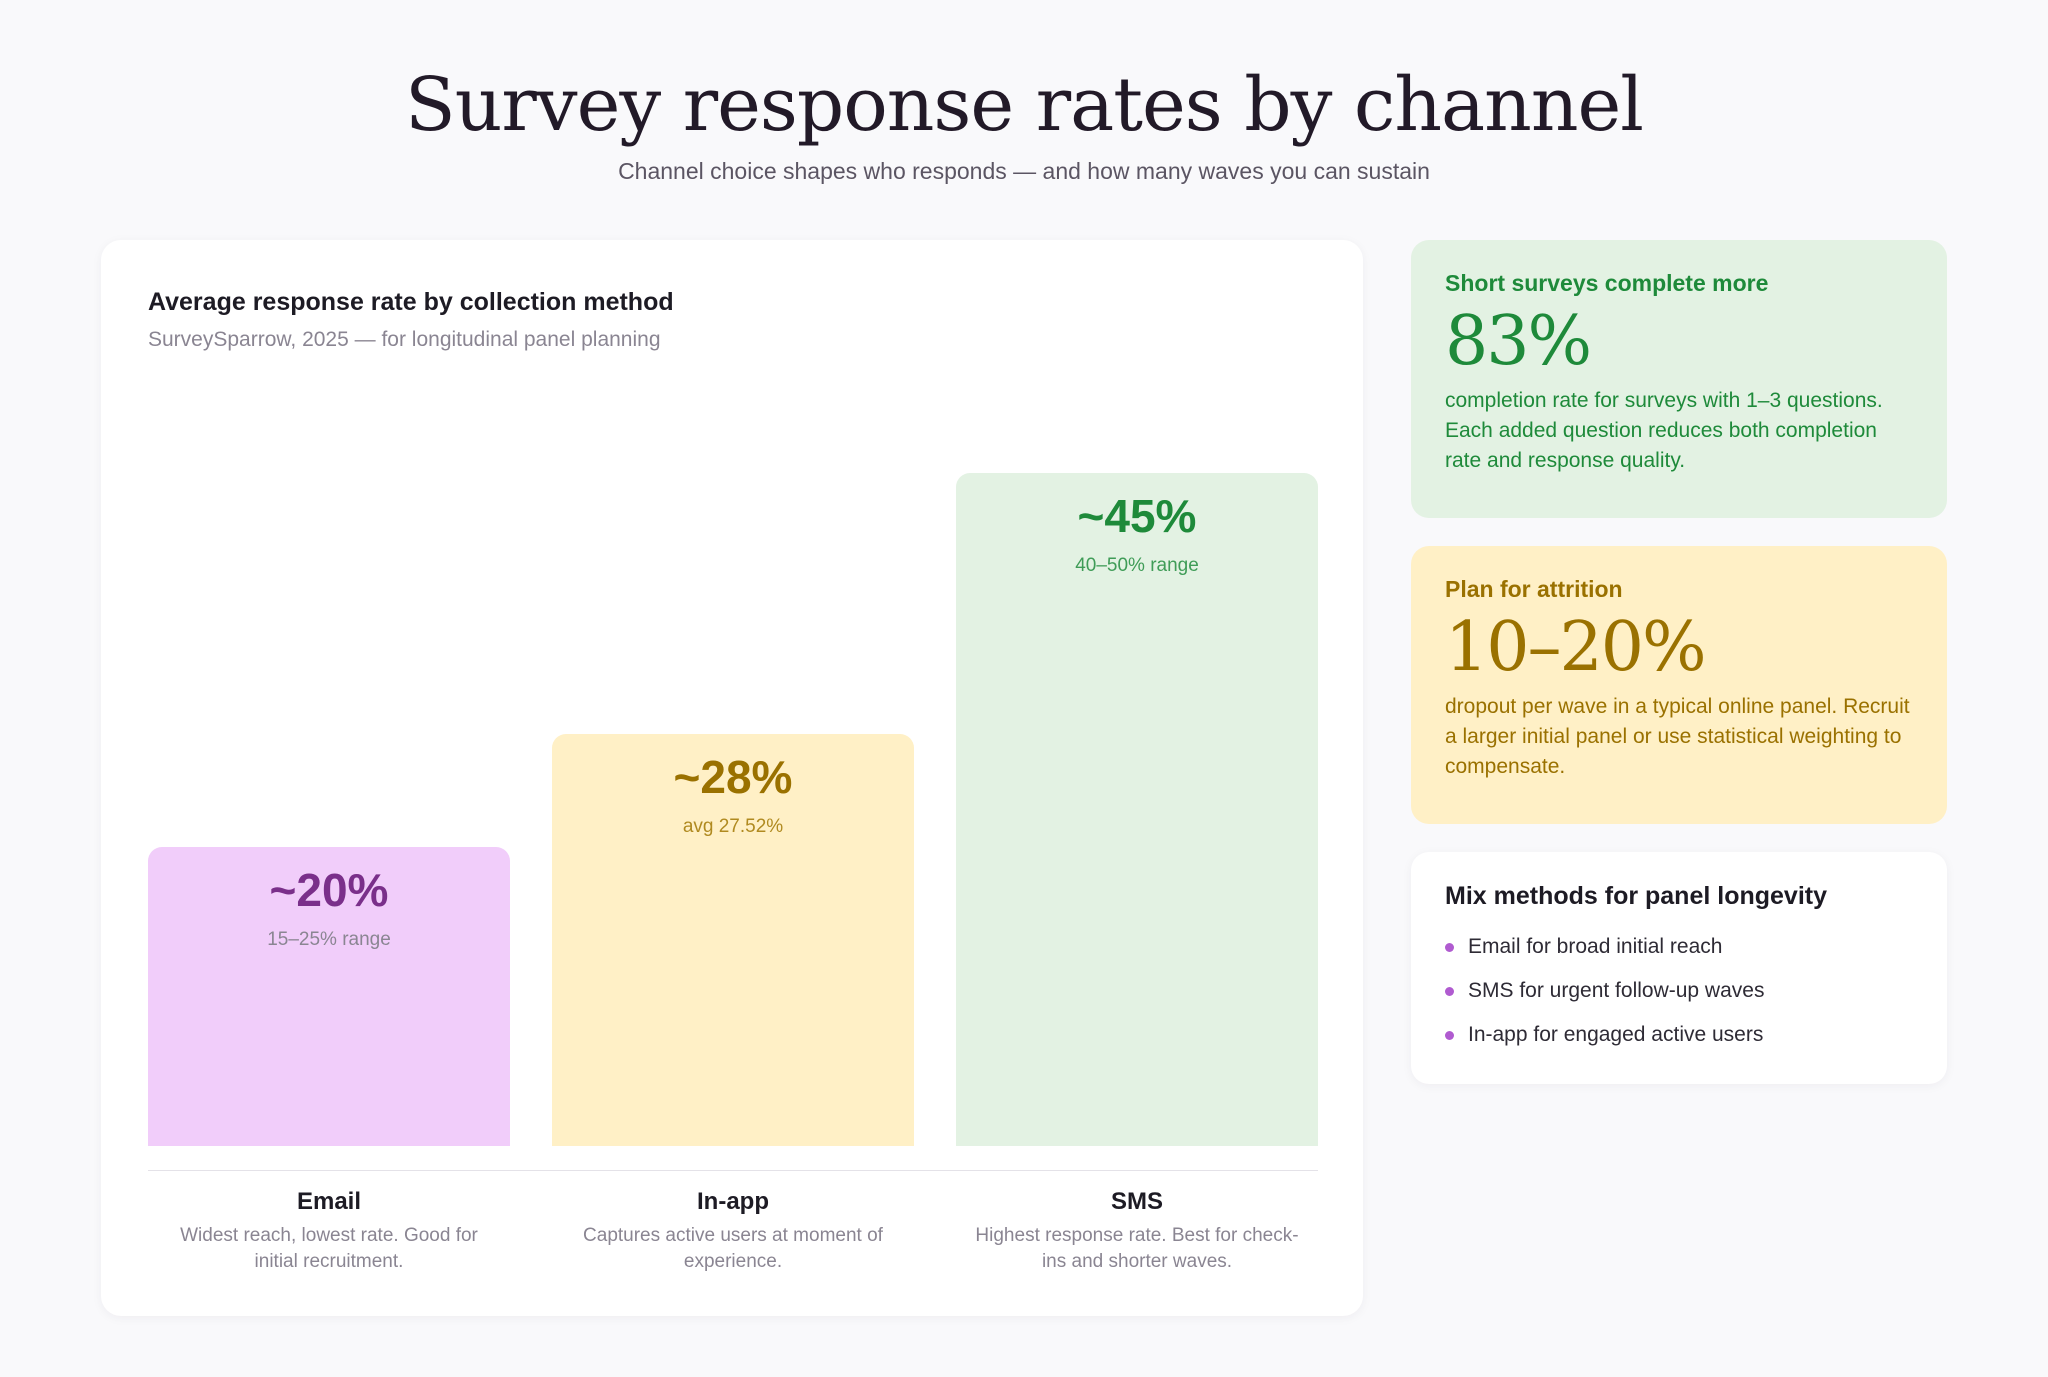  I want to click on bar-sub-label: avg 27.52%, so click(733, 826).